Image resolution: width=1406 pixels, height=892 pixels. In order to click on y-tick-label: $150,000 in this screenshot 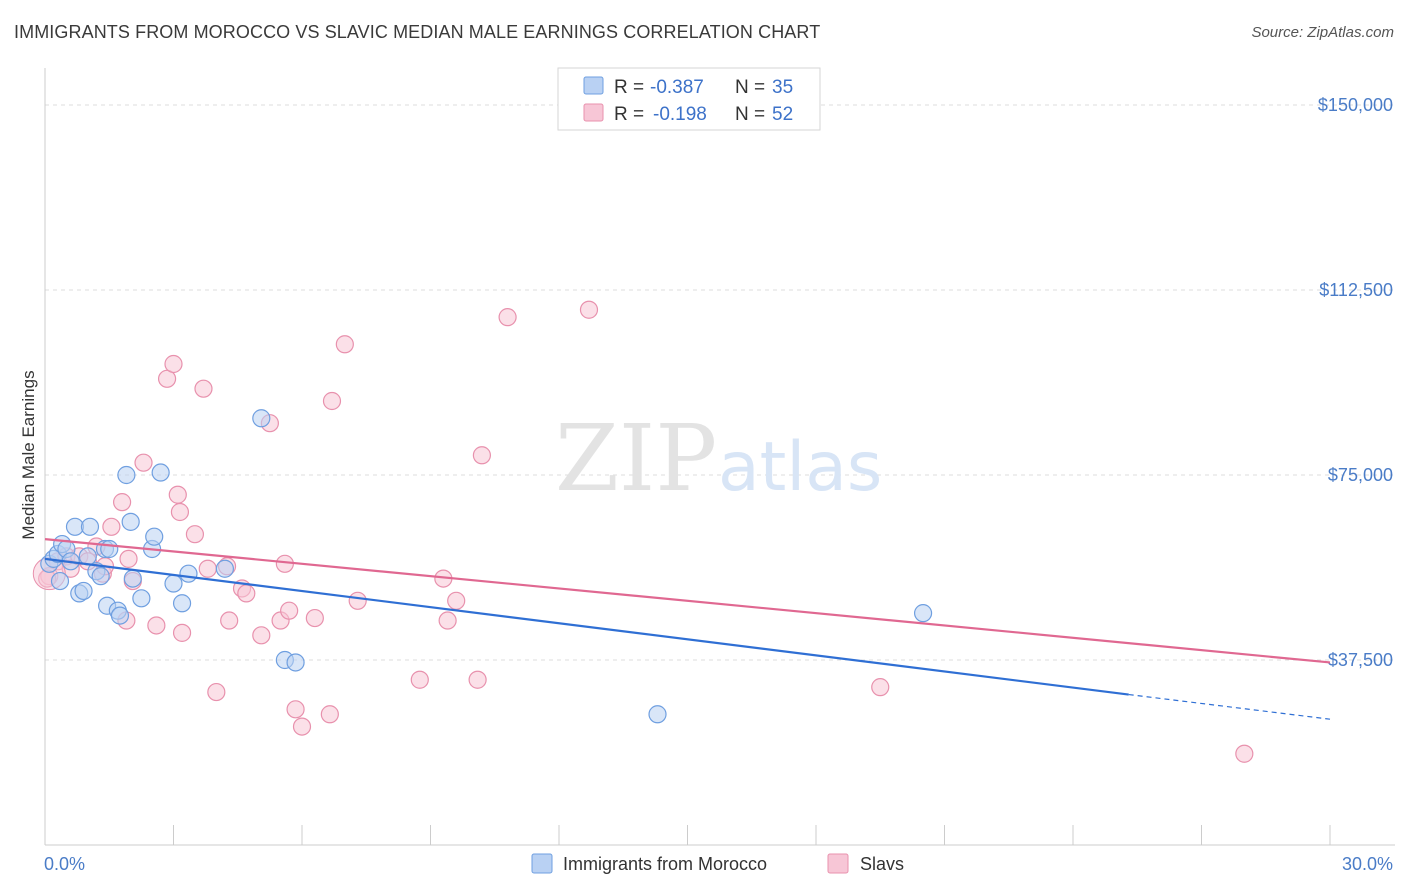, I will do `click(1355, 105)`.